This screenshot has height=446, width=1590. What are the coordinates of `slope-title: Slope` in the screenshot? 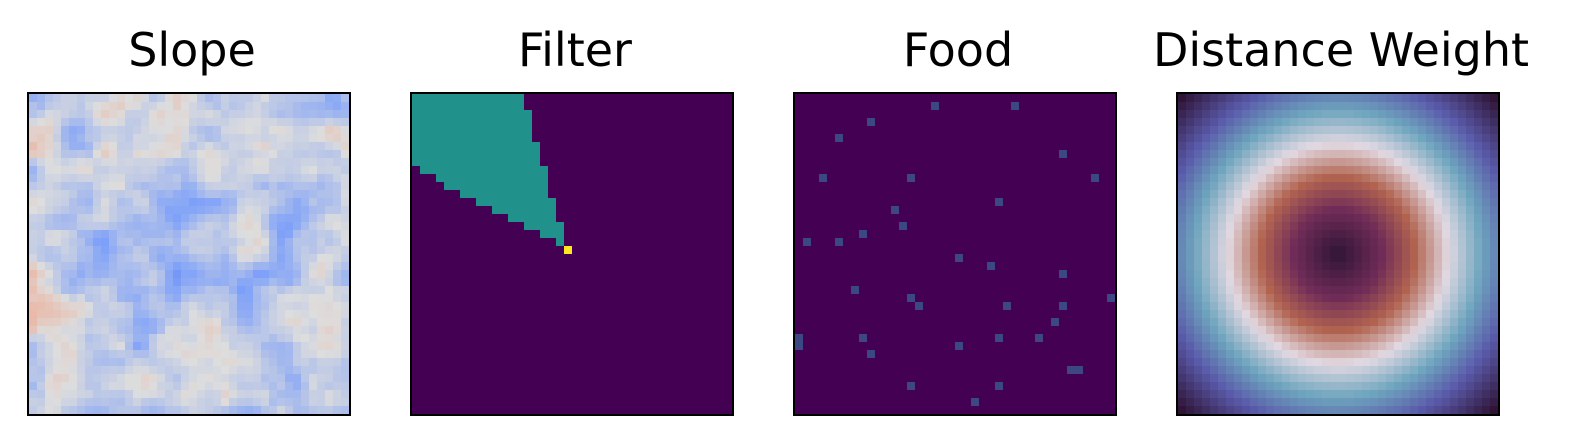 It's located at (192, 50).